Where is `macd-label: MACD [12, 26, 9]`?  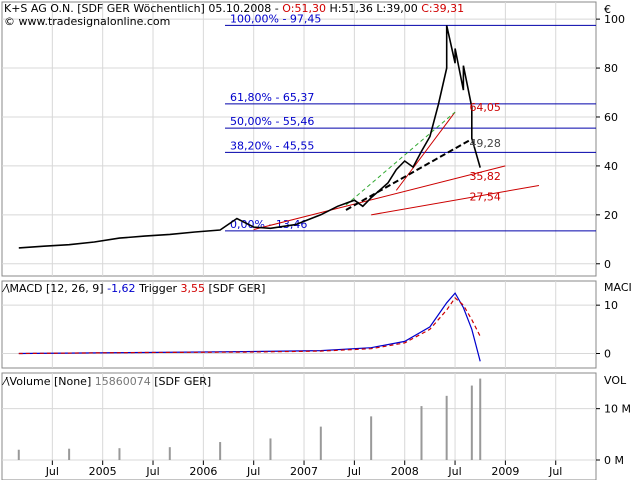
macd-label: MACD [12, 26, 9] is located at coordinates (56, 288).